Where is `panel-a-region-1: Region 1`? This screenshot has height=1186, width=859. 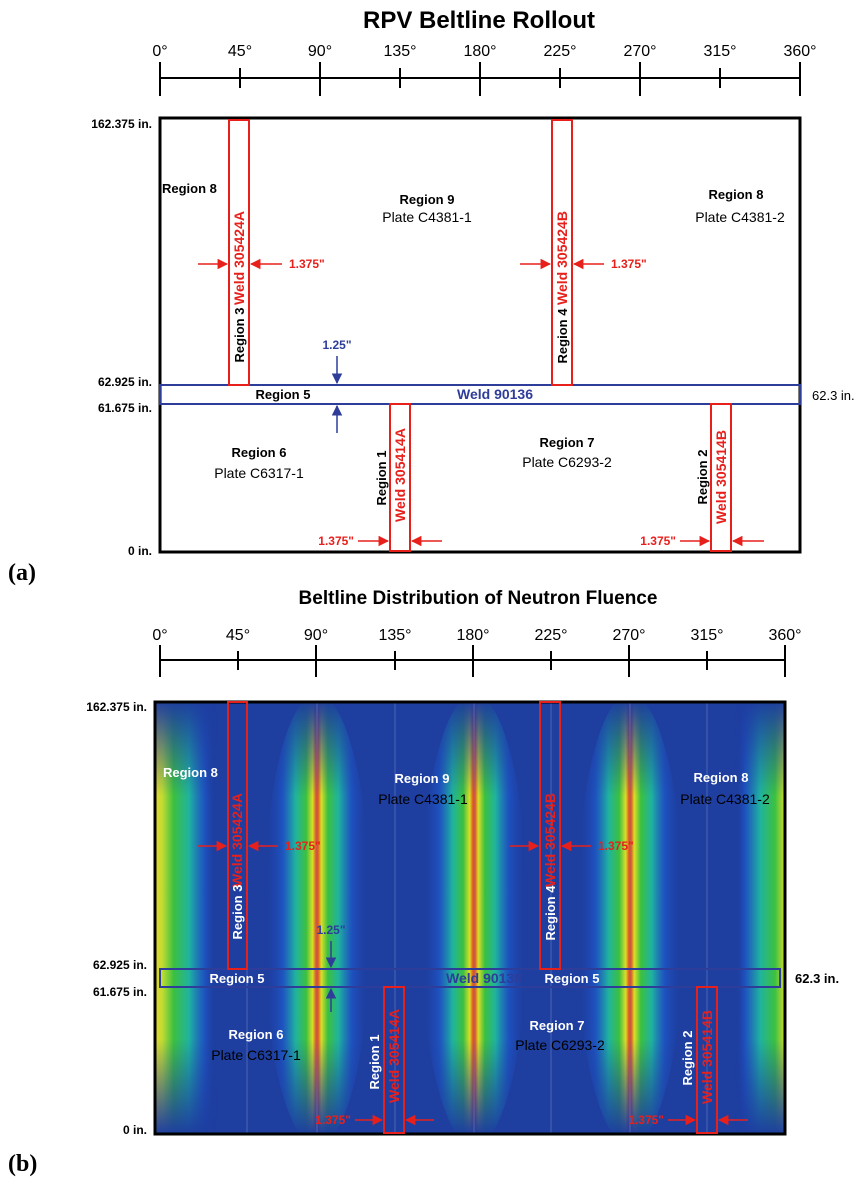
panel-a-region-1: Region 1 is located at coordinates (381, 478).